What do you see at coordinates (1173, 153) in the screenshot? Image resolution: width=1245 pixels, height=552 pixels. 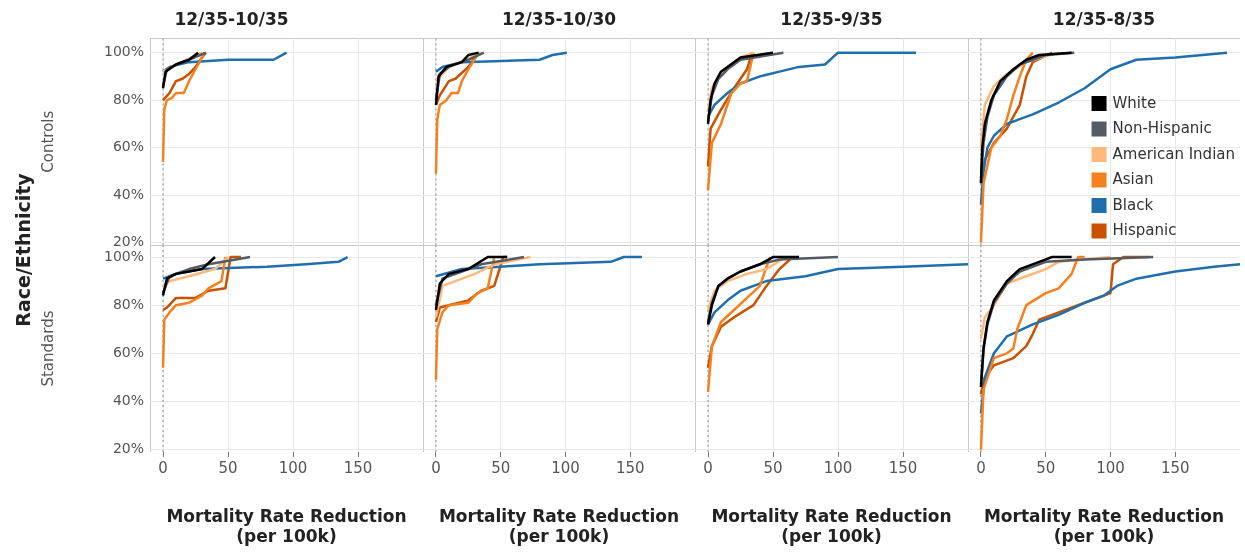 I see `legend-label: American Indian` at bounding box center [1173, 153].